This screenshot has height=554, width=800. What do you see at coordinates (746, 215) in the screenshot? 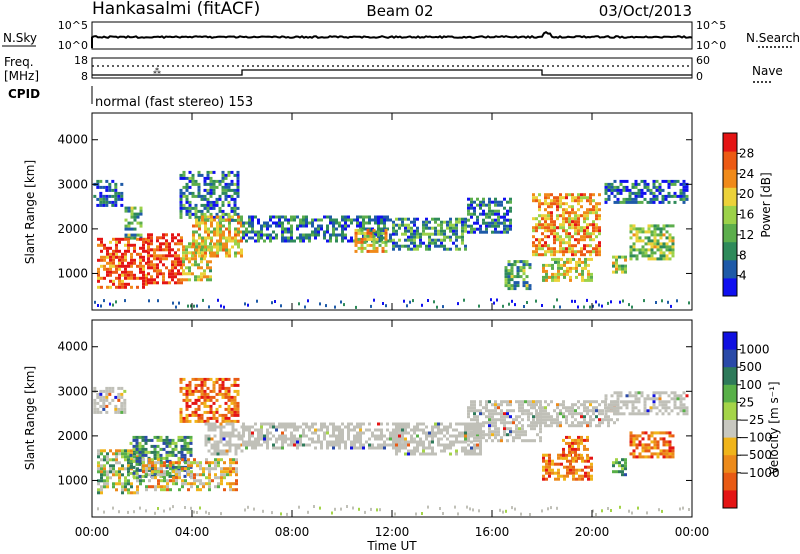
I see `colorbar-tick-label: 16` at bounding box center [746, 215].